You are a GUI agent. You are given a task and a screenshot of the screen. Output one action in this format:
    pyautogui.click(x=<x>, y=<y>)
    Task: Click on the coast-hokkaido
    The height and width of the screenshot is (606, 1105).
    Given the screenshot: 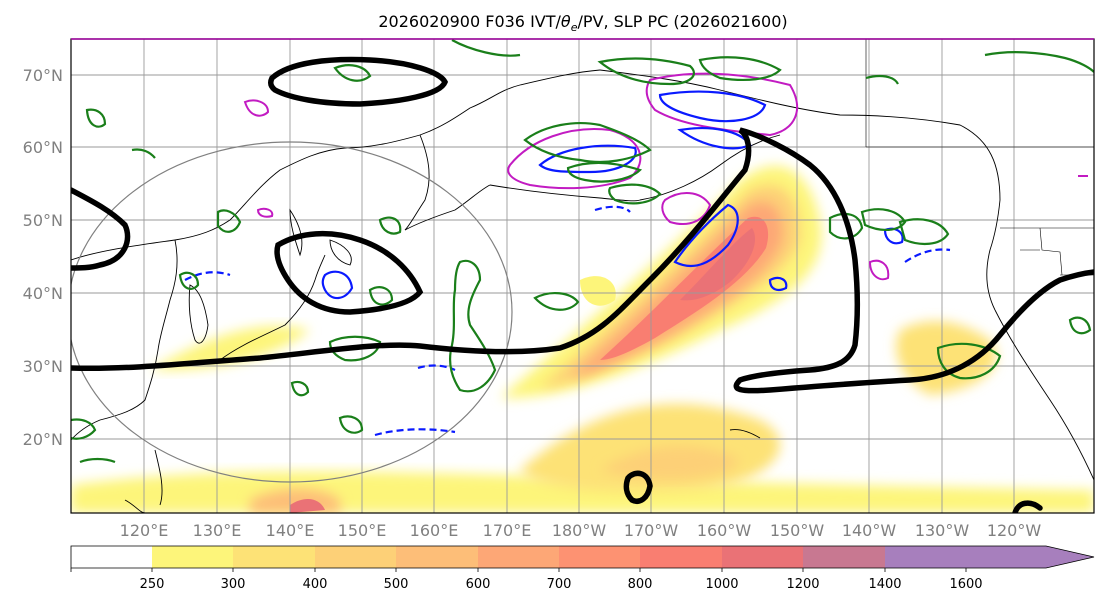 What is the action you would take?
    pyautogui.click(x=340, y=252)
    